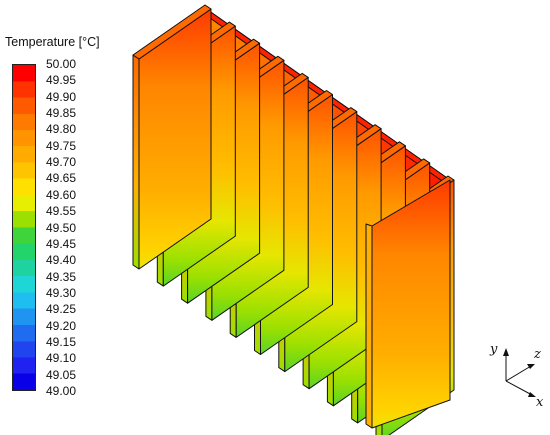  What do you see at coordinates (61, 211) in the screenshot?
I see `legend-tick-49-55: 49.55` at bounding box center [61, 211].